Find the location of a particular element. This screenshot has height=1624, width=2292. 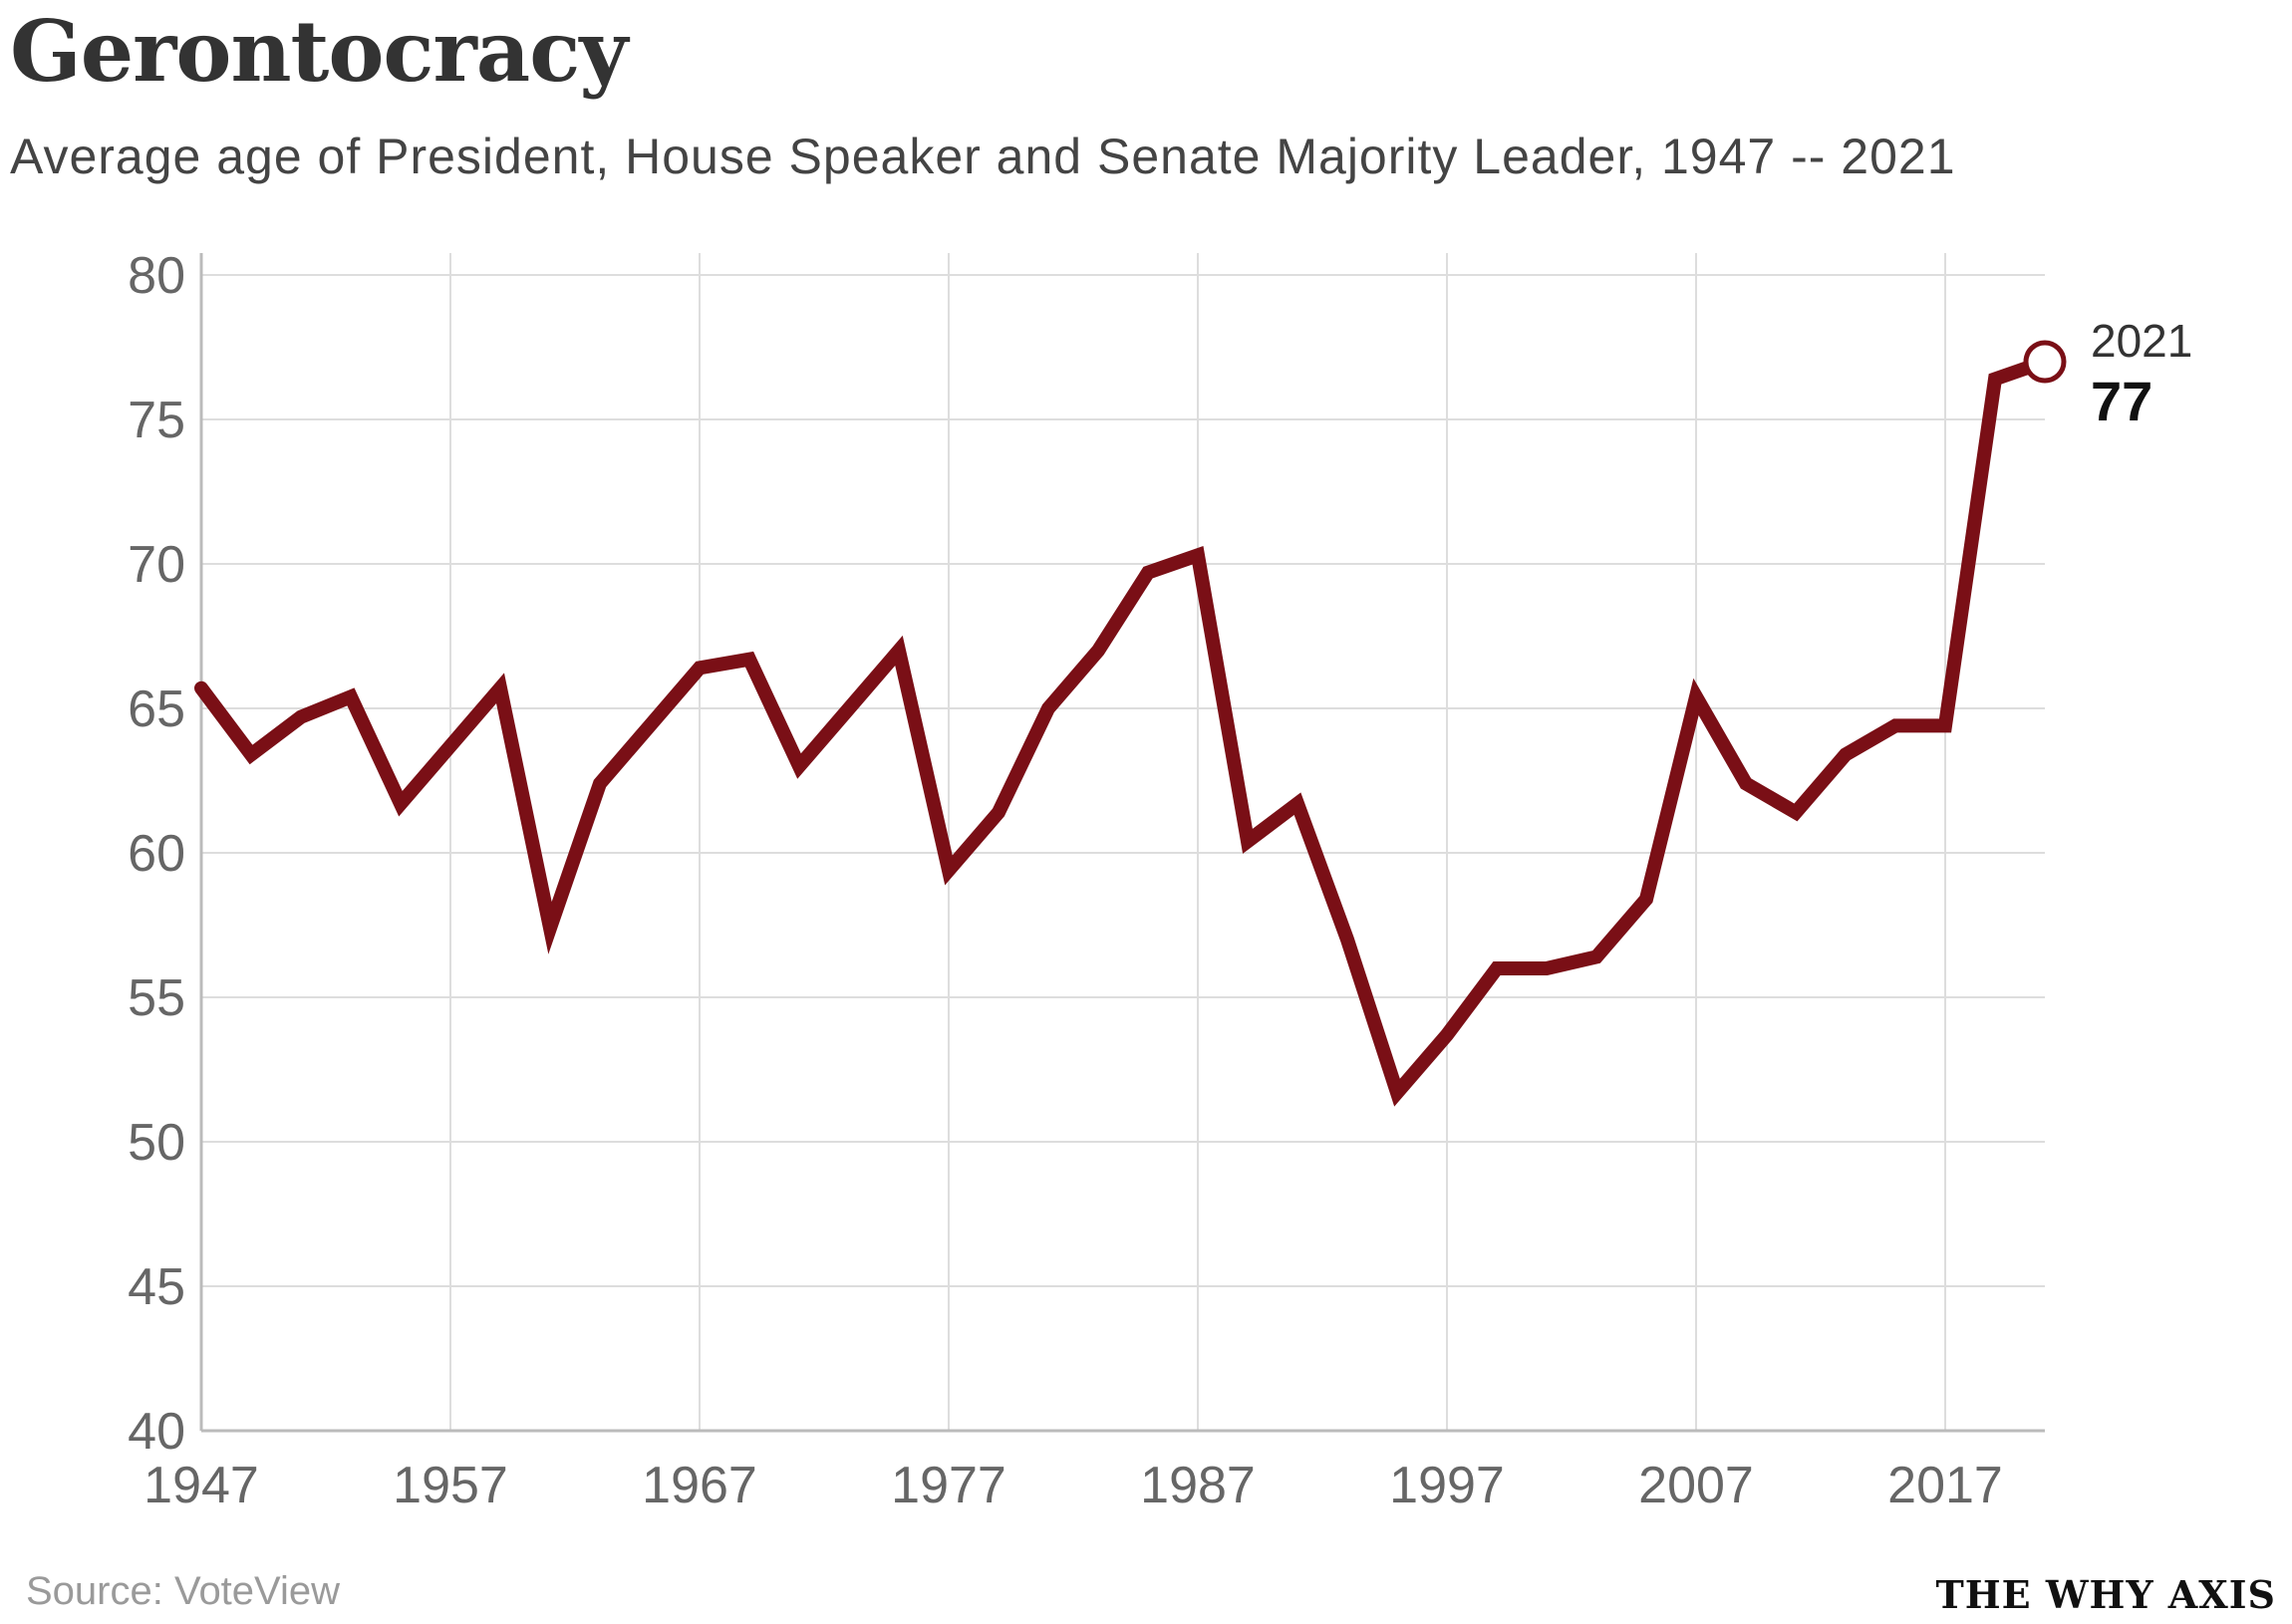

y-axis-tick-labels: 40 45 50 55 60 65 70 75 80 is located at coordinates (156, 854).